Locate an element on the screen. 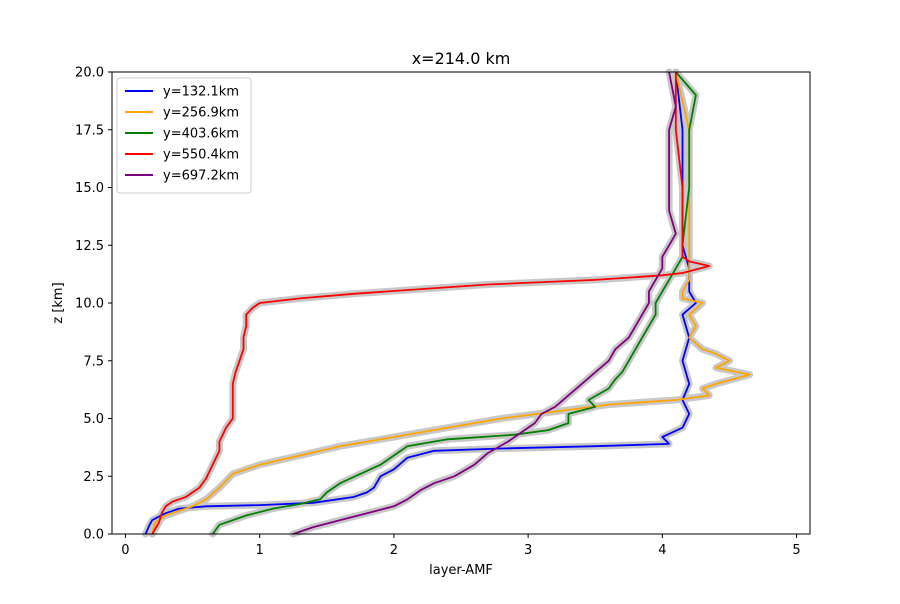 This screenshot has width=900, height=604. legend-label: y=550.4km is located at coordinates (201, 155).